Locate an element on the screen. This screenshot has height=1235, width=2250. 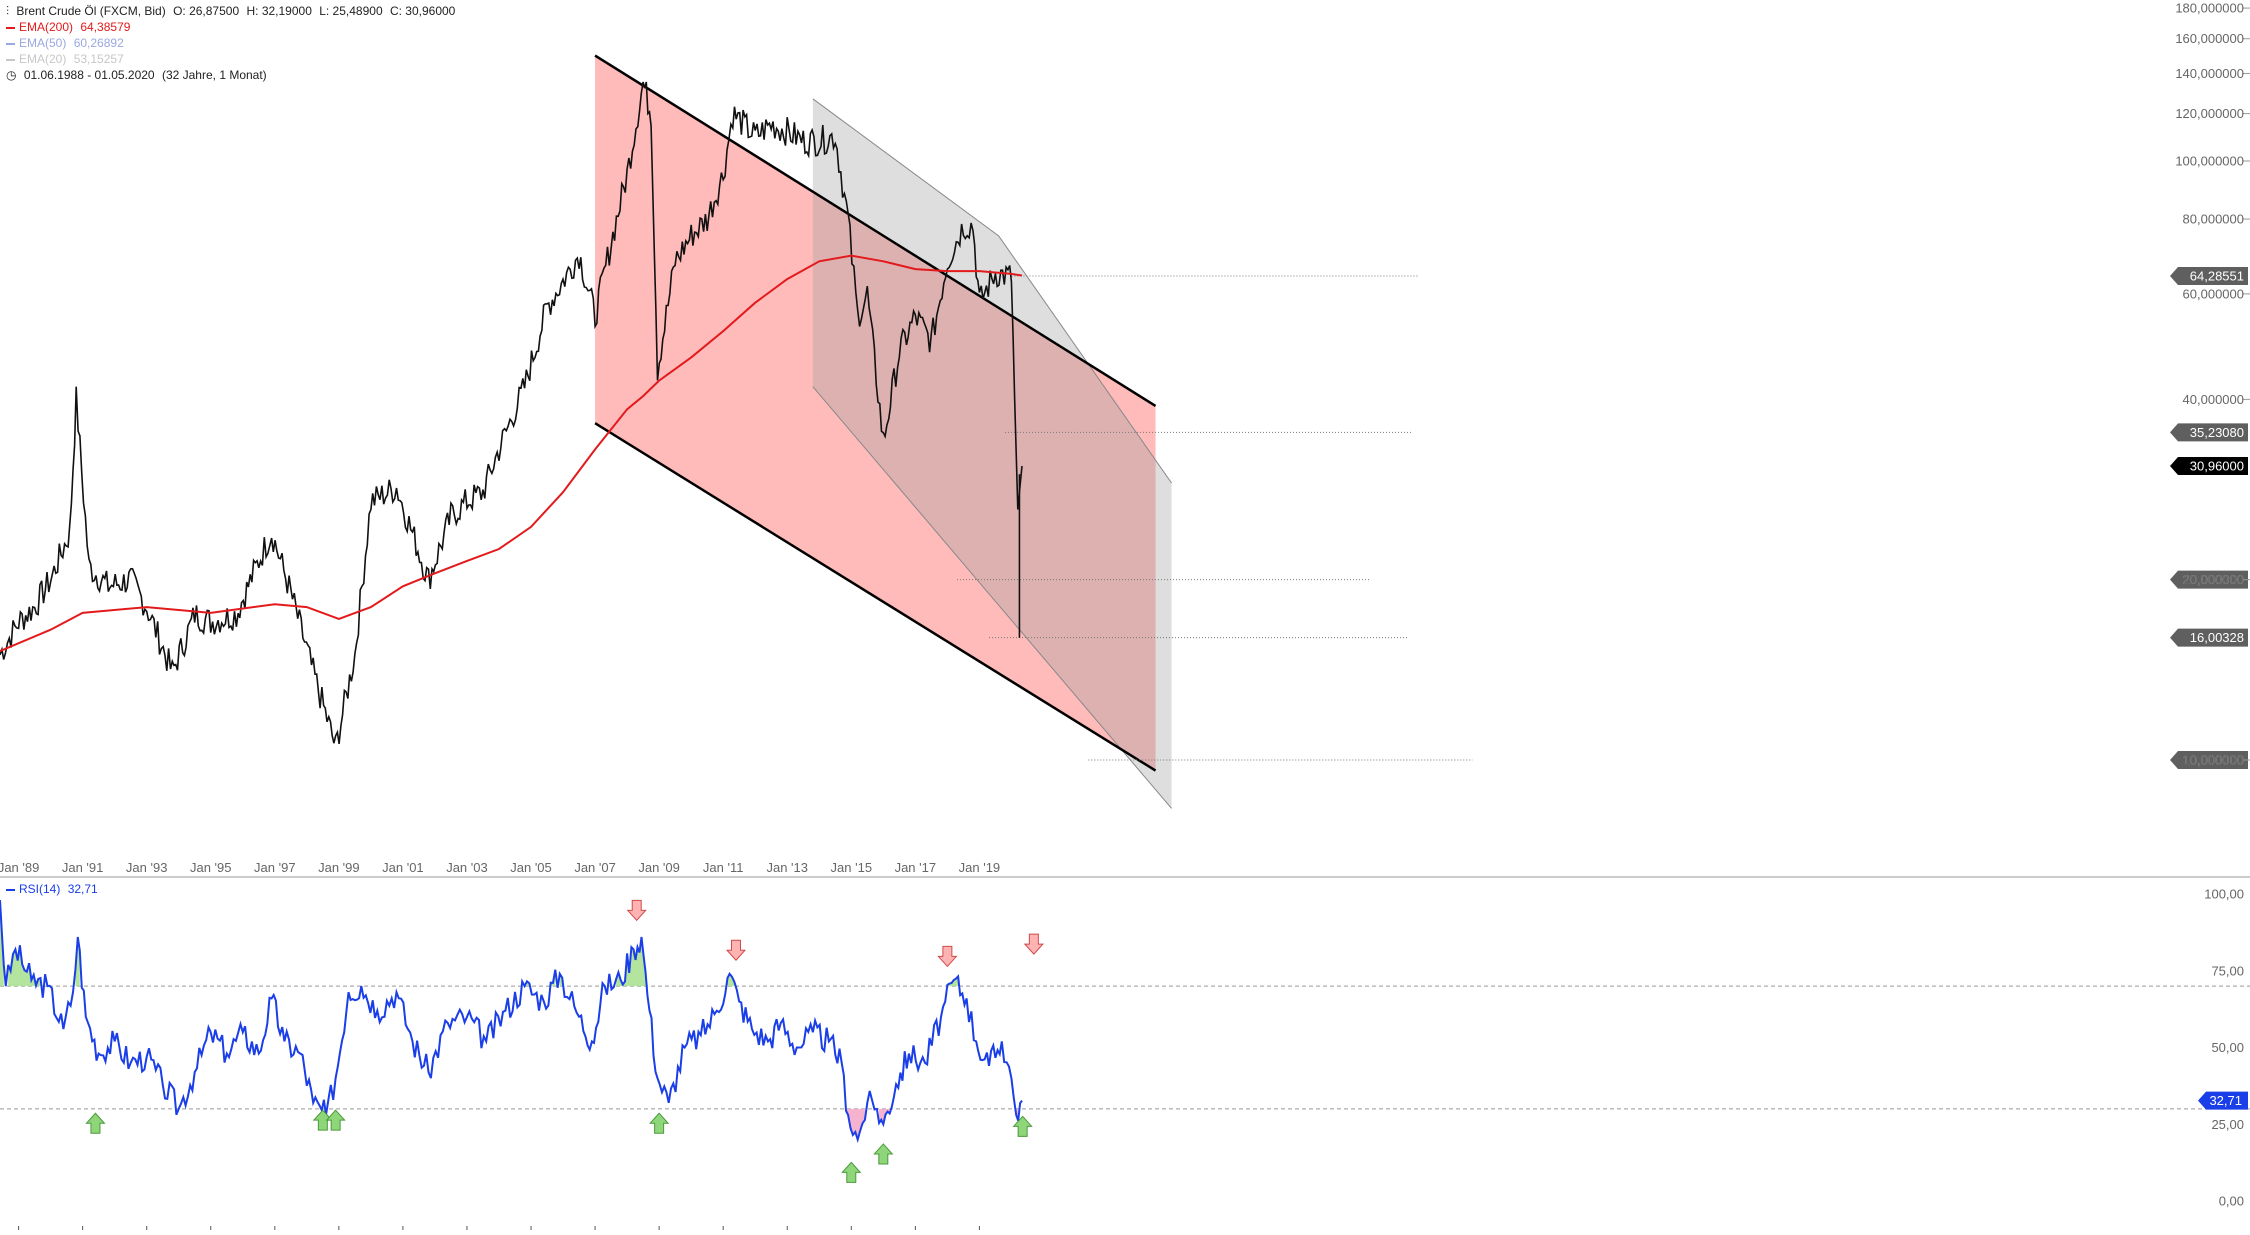
y-tick-label: 40,000000 is located at coordinates (2213, 399).